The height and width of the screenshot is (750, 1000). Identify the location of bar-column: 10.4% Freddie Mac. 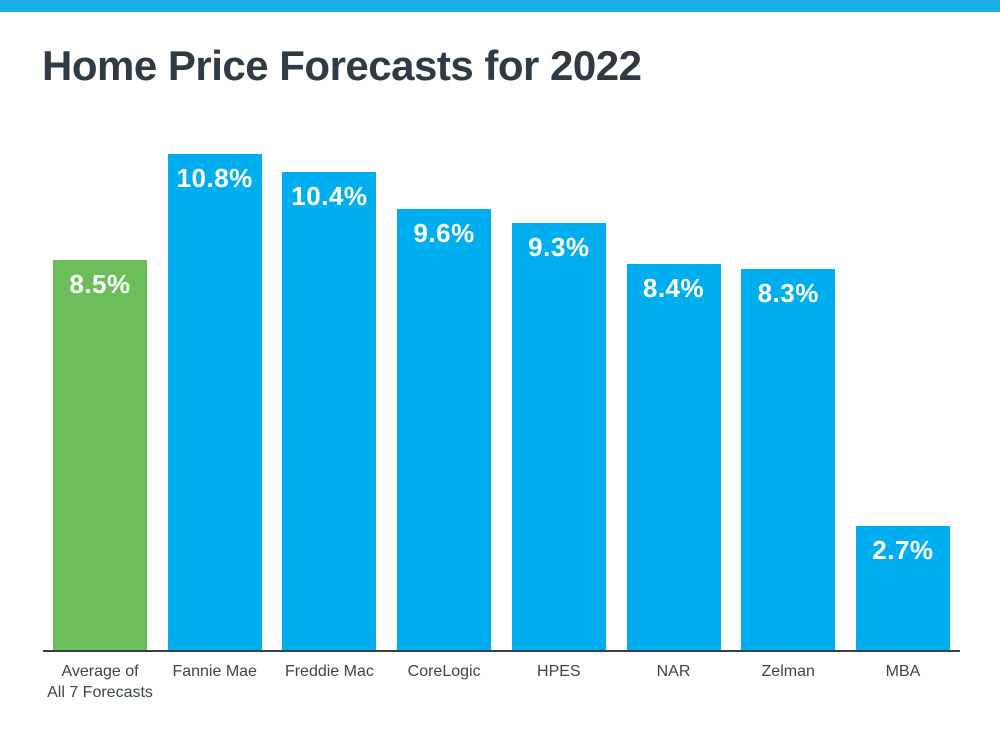
(329, 417).